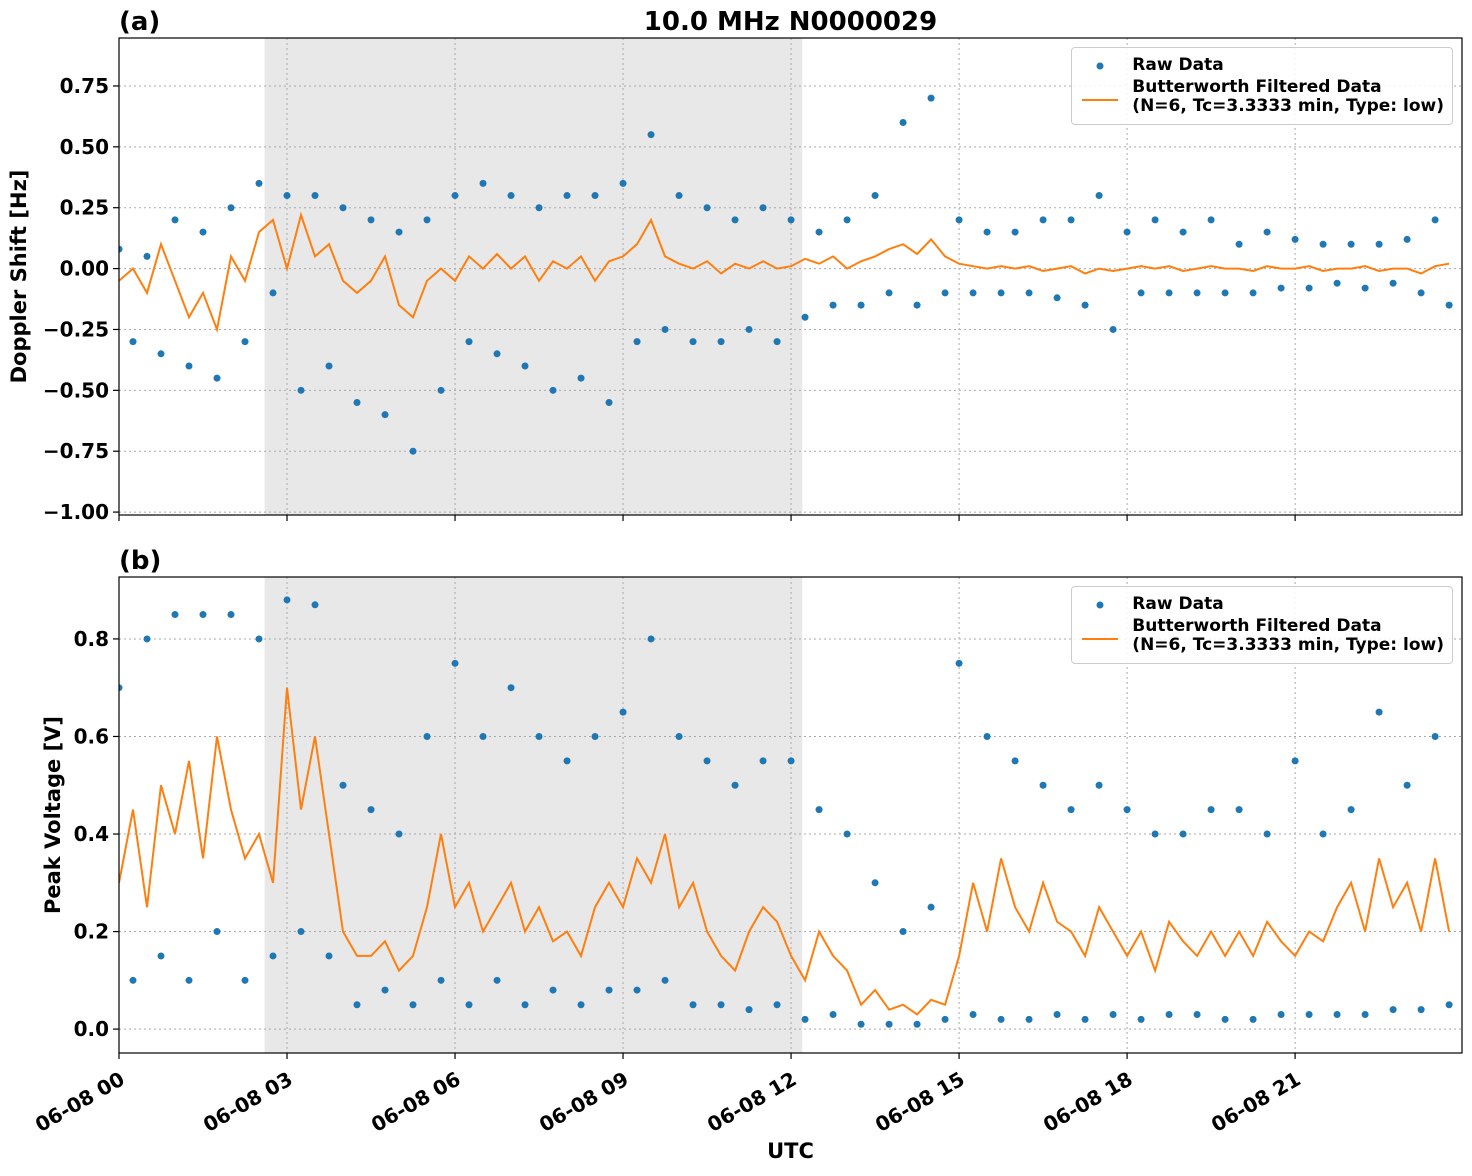  Describe the element at coordinates (1256, 1102) in the screenshot. I see `x-tick-label: 06-08 21` at that location.